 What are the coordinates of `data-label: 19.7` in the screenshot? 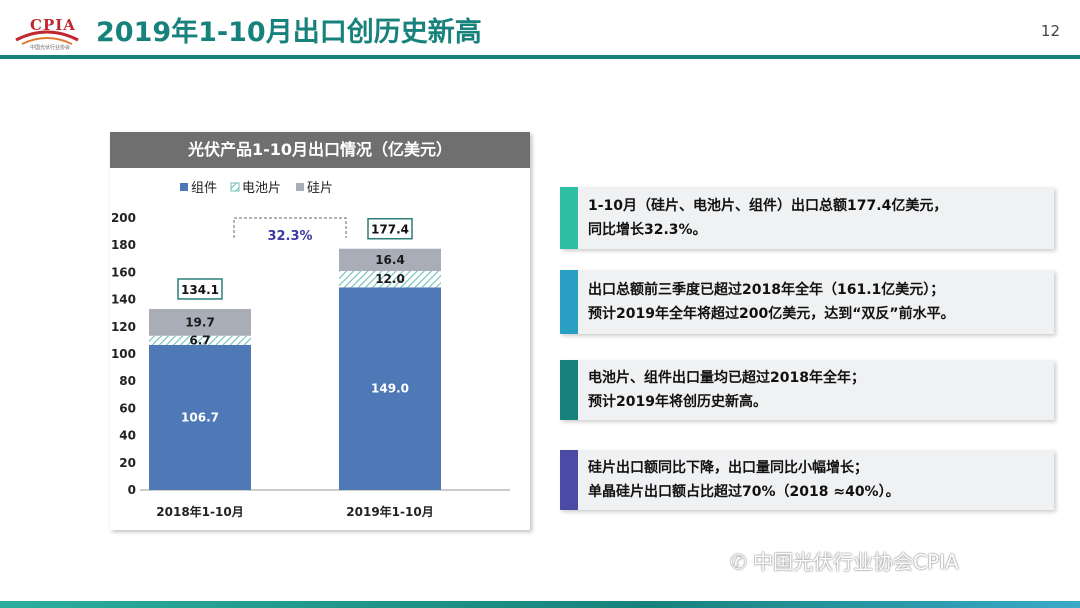 It's located at (200, 322).